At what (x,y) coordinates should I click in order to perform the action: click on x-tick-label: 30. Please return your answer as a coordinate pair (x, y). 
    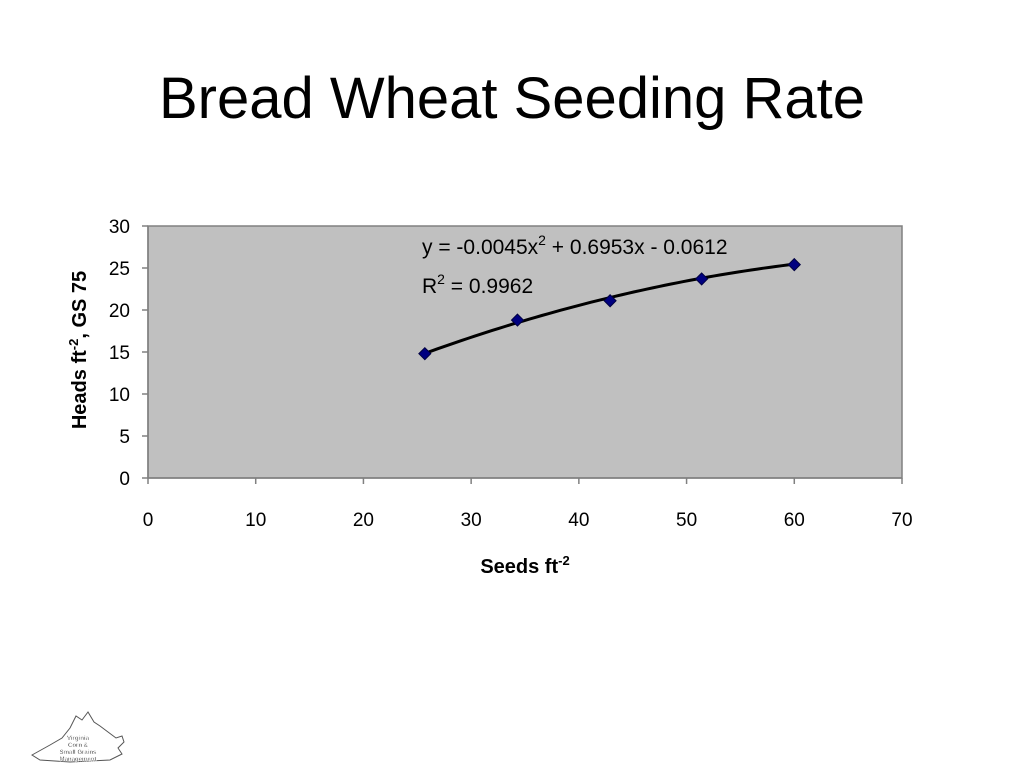
    Looking at the image, I should click on (471, 520).